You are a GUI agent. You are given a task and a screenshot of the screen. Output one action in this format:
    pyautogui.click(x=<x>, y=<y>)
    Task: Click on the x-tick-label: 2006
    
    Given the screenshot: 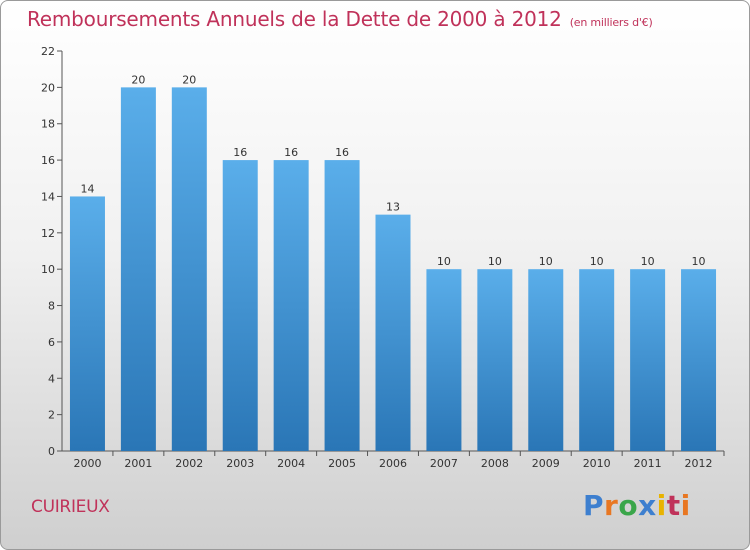 What is the action you would take?
    pyautogui.click(x=393, y=463)
    